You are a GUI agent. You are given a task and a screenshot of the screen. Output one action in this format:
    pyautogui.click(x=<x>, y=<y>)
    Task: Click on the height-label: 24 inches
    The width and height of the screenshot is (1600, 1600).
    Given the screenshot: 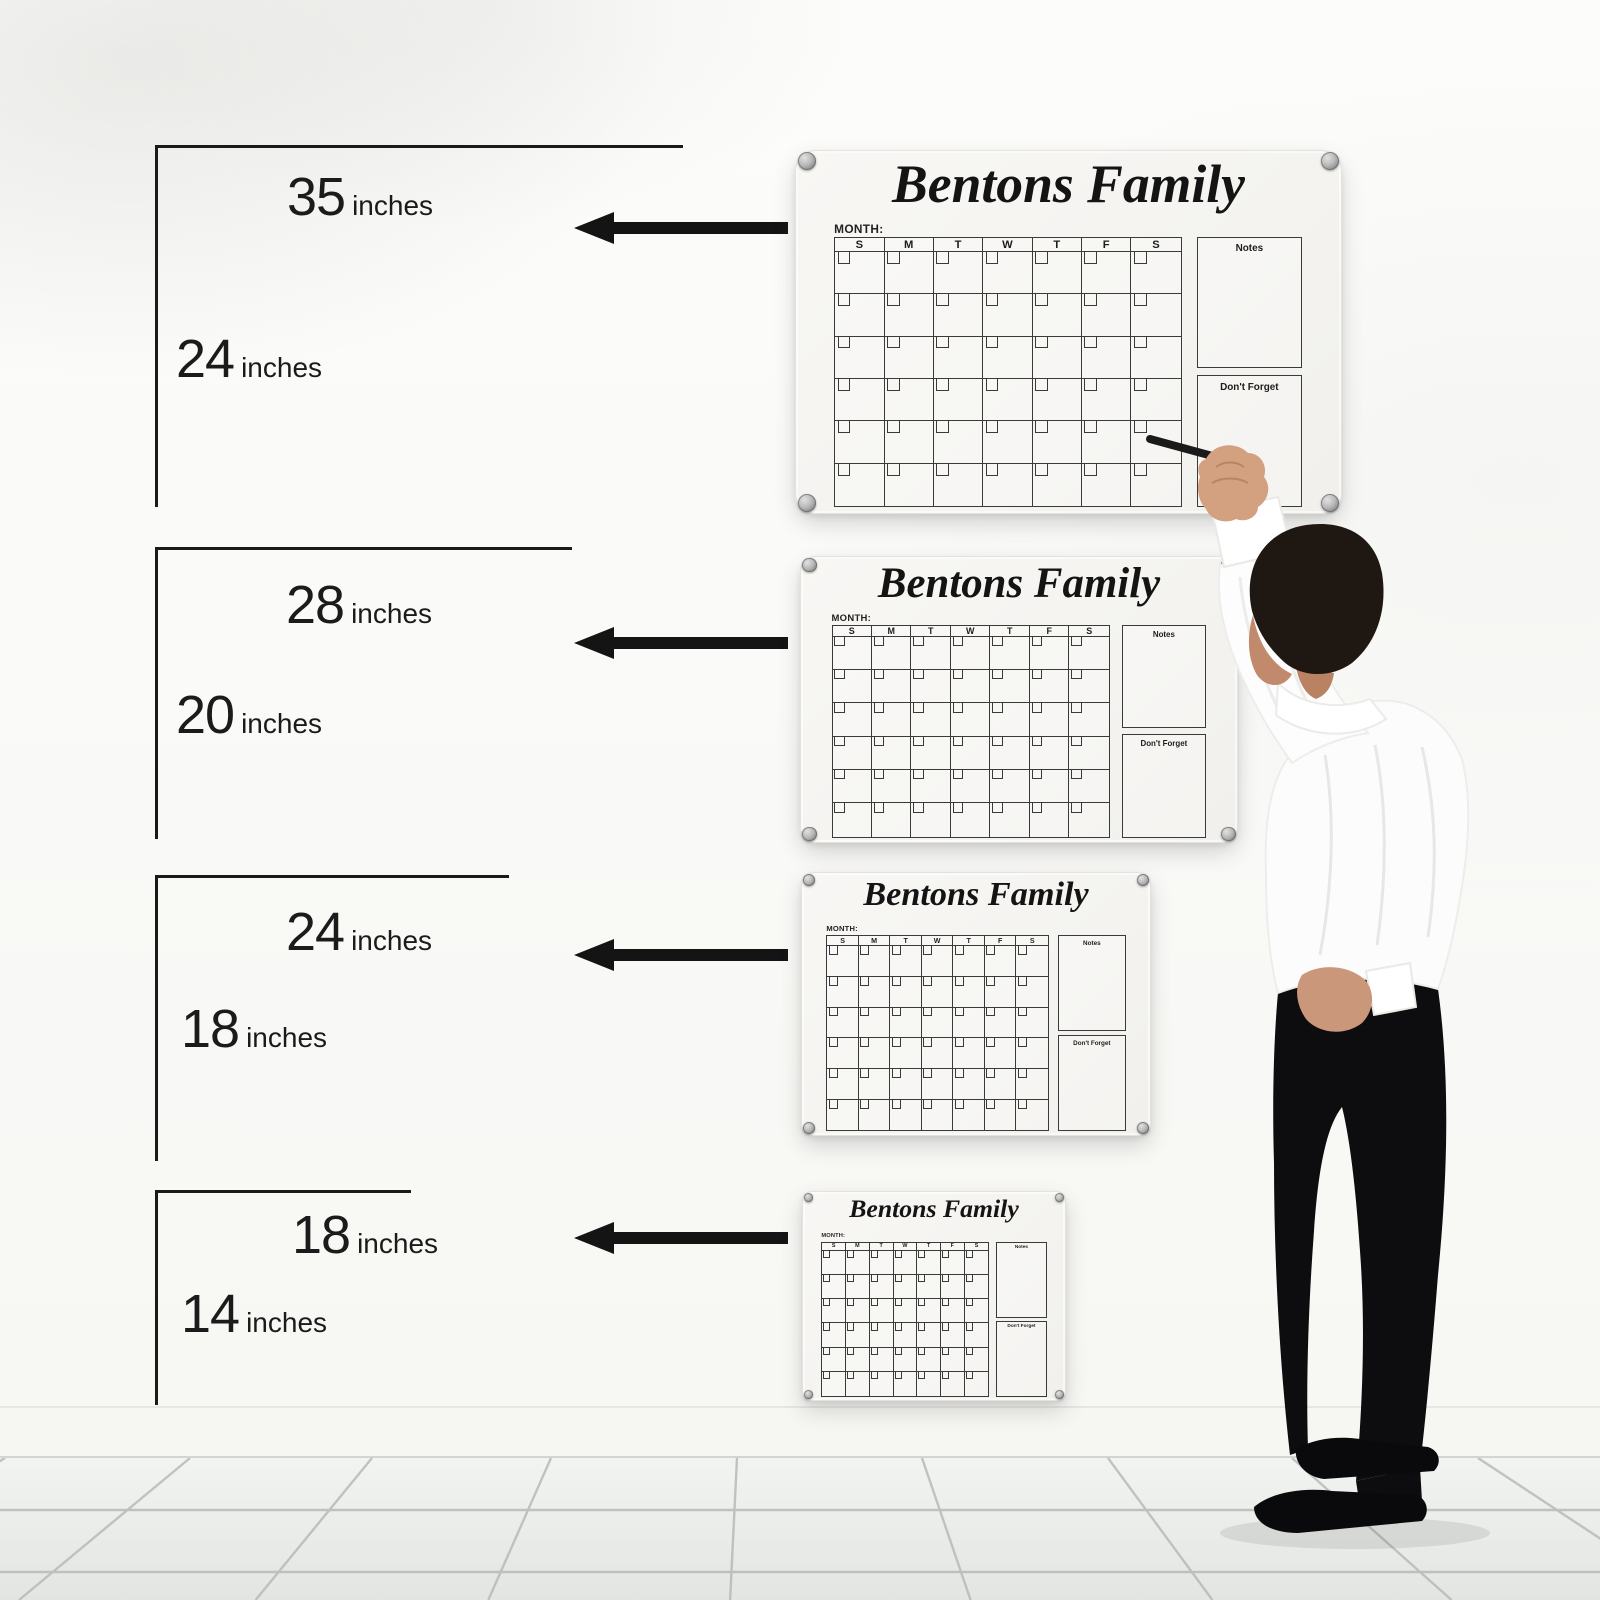 What is the action you would take?
    pyautogui.click(x=249, y=359)
    